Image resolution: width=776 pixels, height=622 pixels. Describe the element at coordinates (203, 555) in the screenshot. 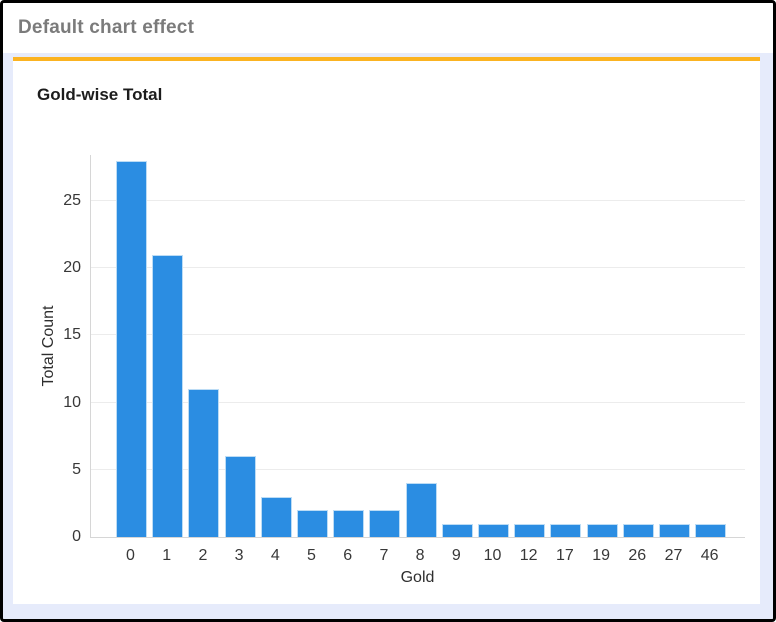

I see `x-tick-2: 2` at that location.